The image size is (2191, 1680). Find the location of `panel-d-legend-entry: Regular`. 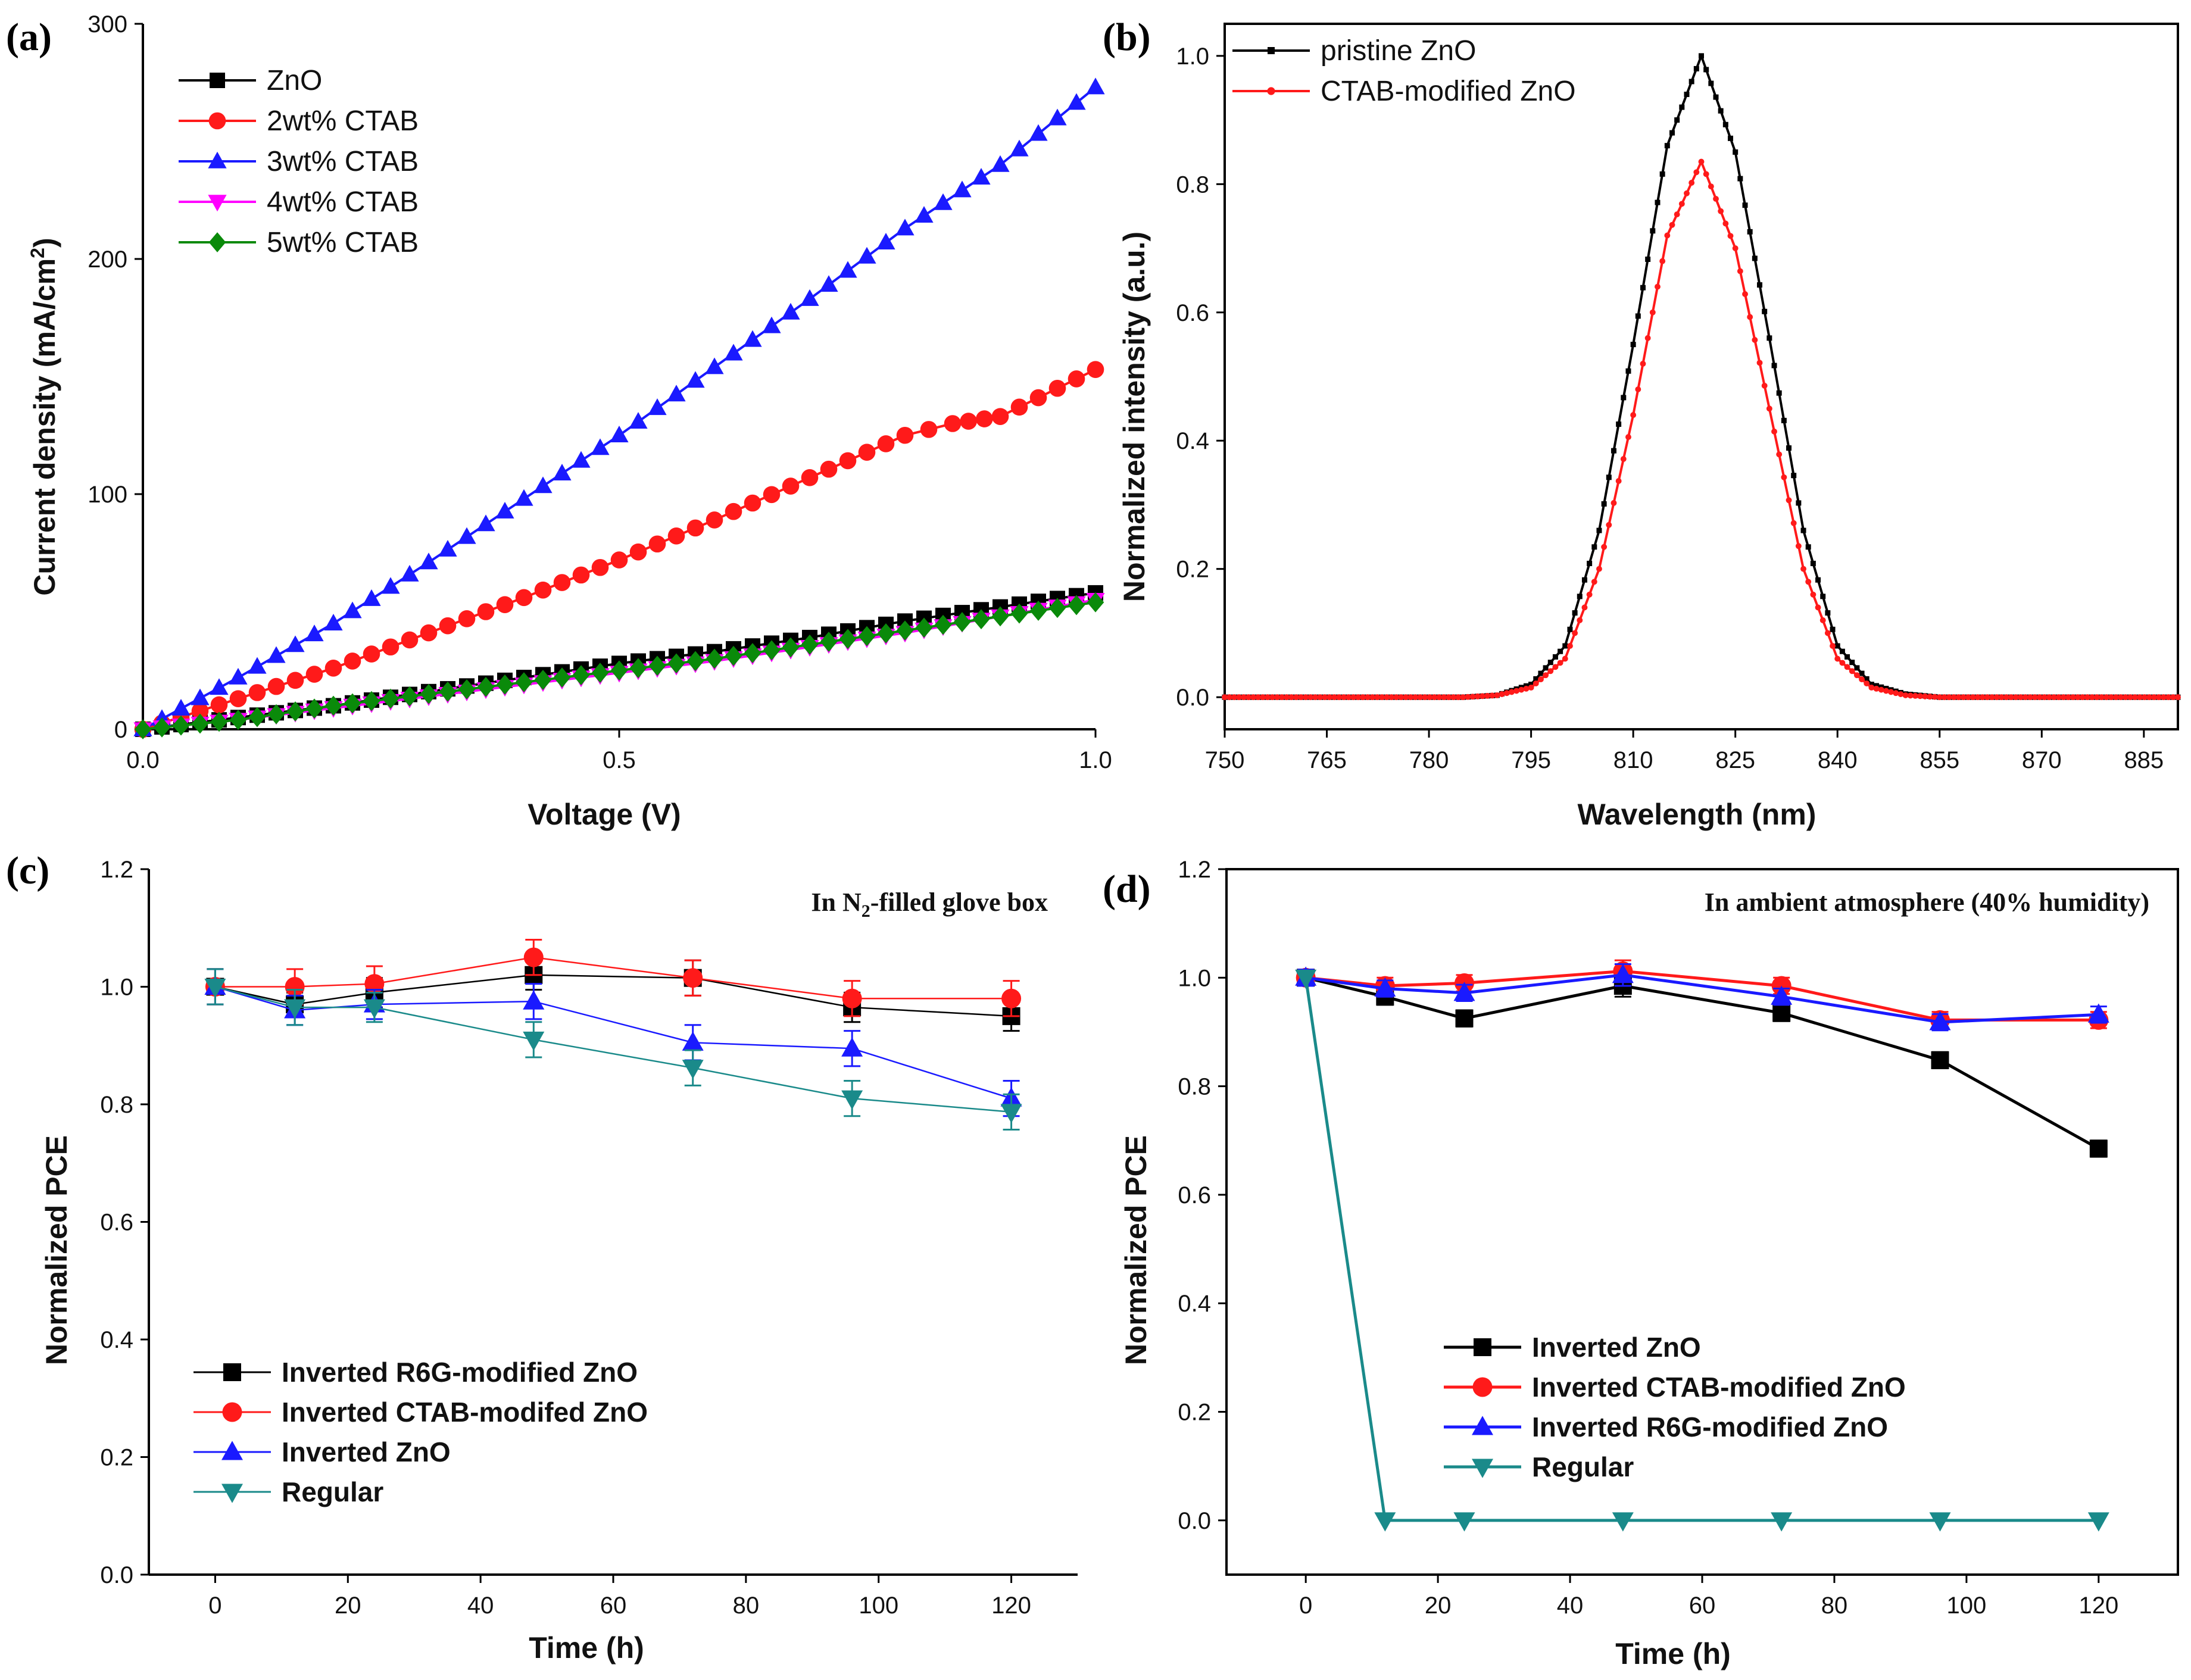

panel-d-legend-entry: Regular is located at coordinates (1539, 1467).